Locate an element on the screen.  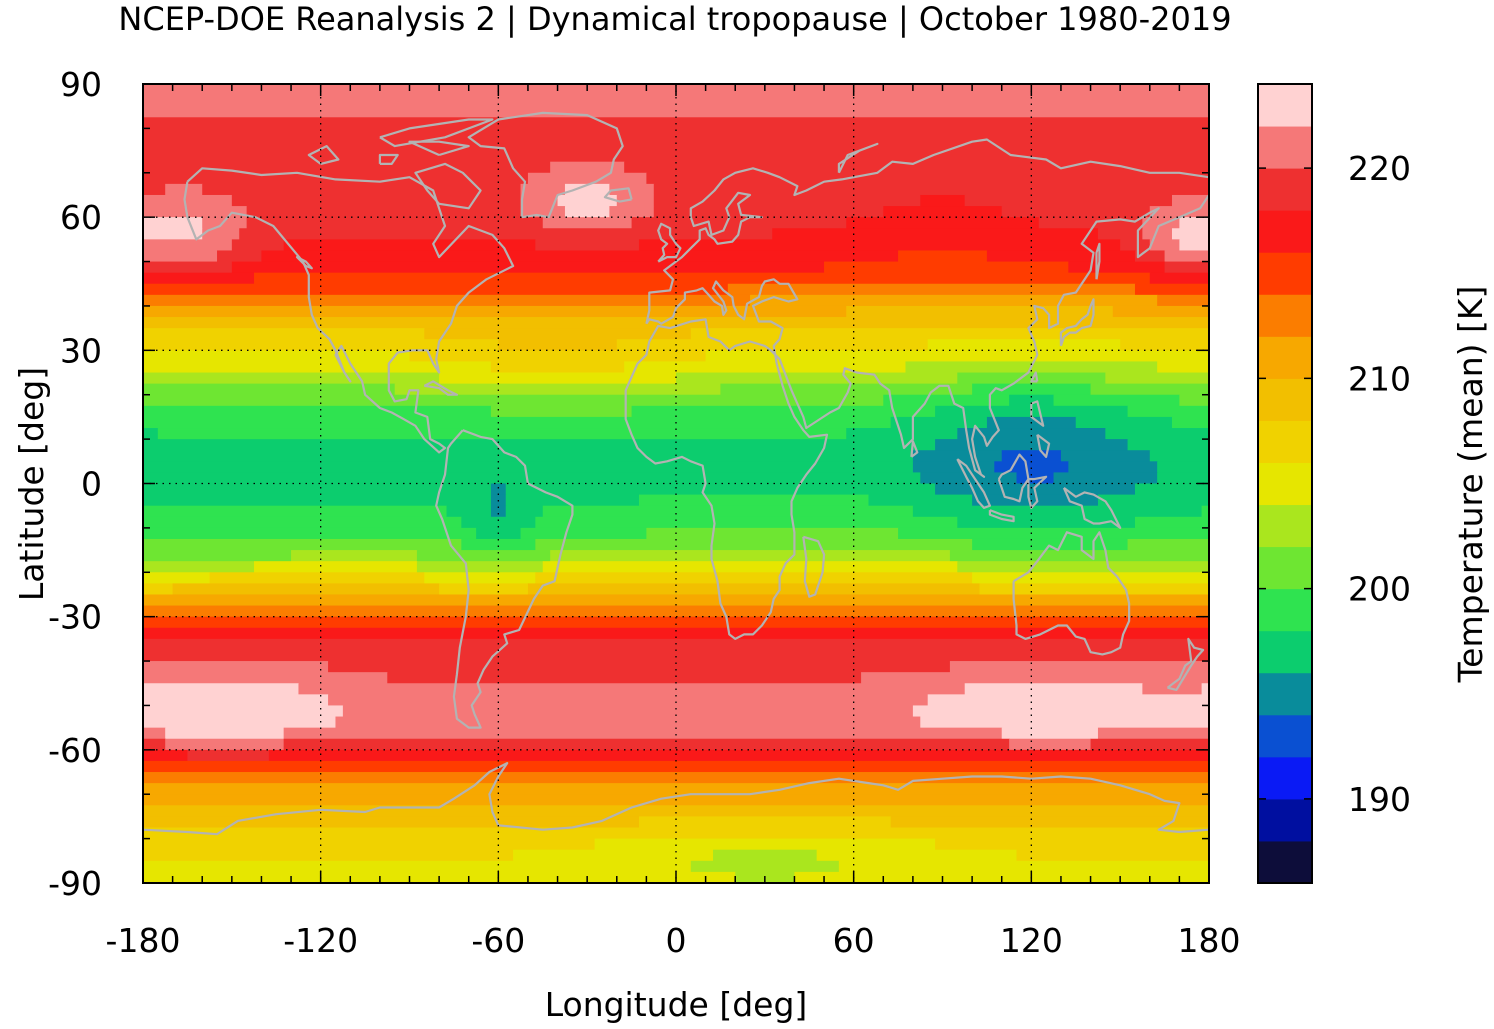
y-tick-label: 90 is located at coordinates (81, 84).